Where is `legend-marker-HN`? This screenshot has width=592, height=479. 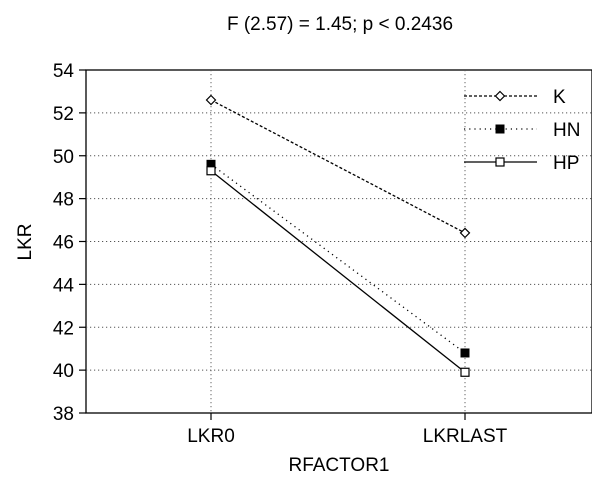
legend-marker-HN is located at coordinates (500, 129).